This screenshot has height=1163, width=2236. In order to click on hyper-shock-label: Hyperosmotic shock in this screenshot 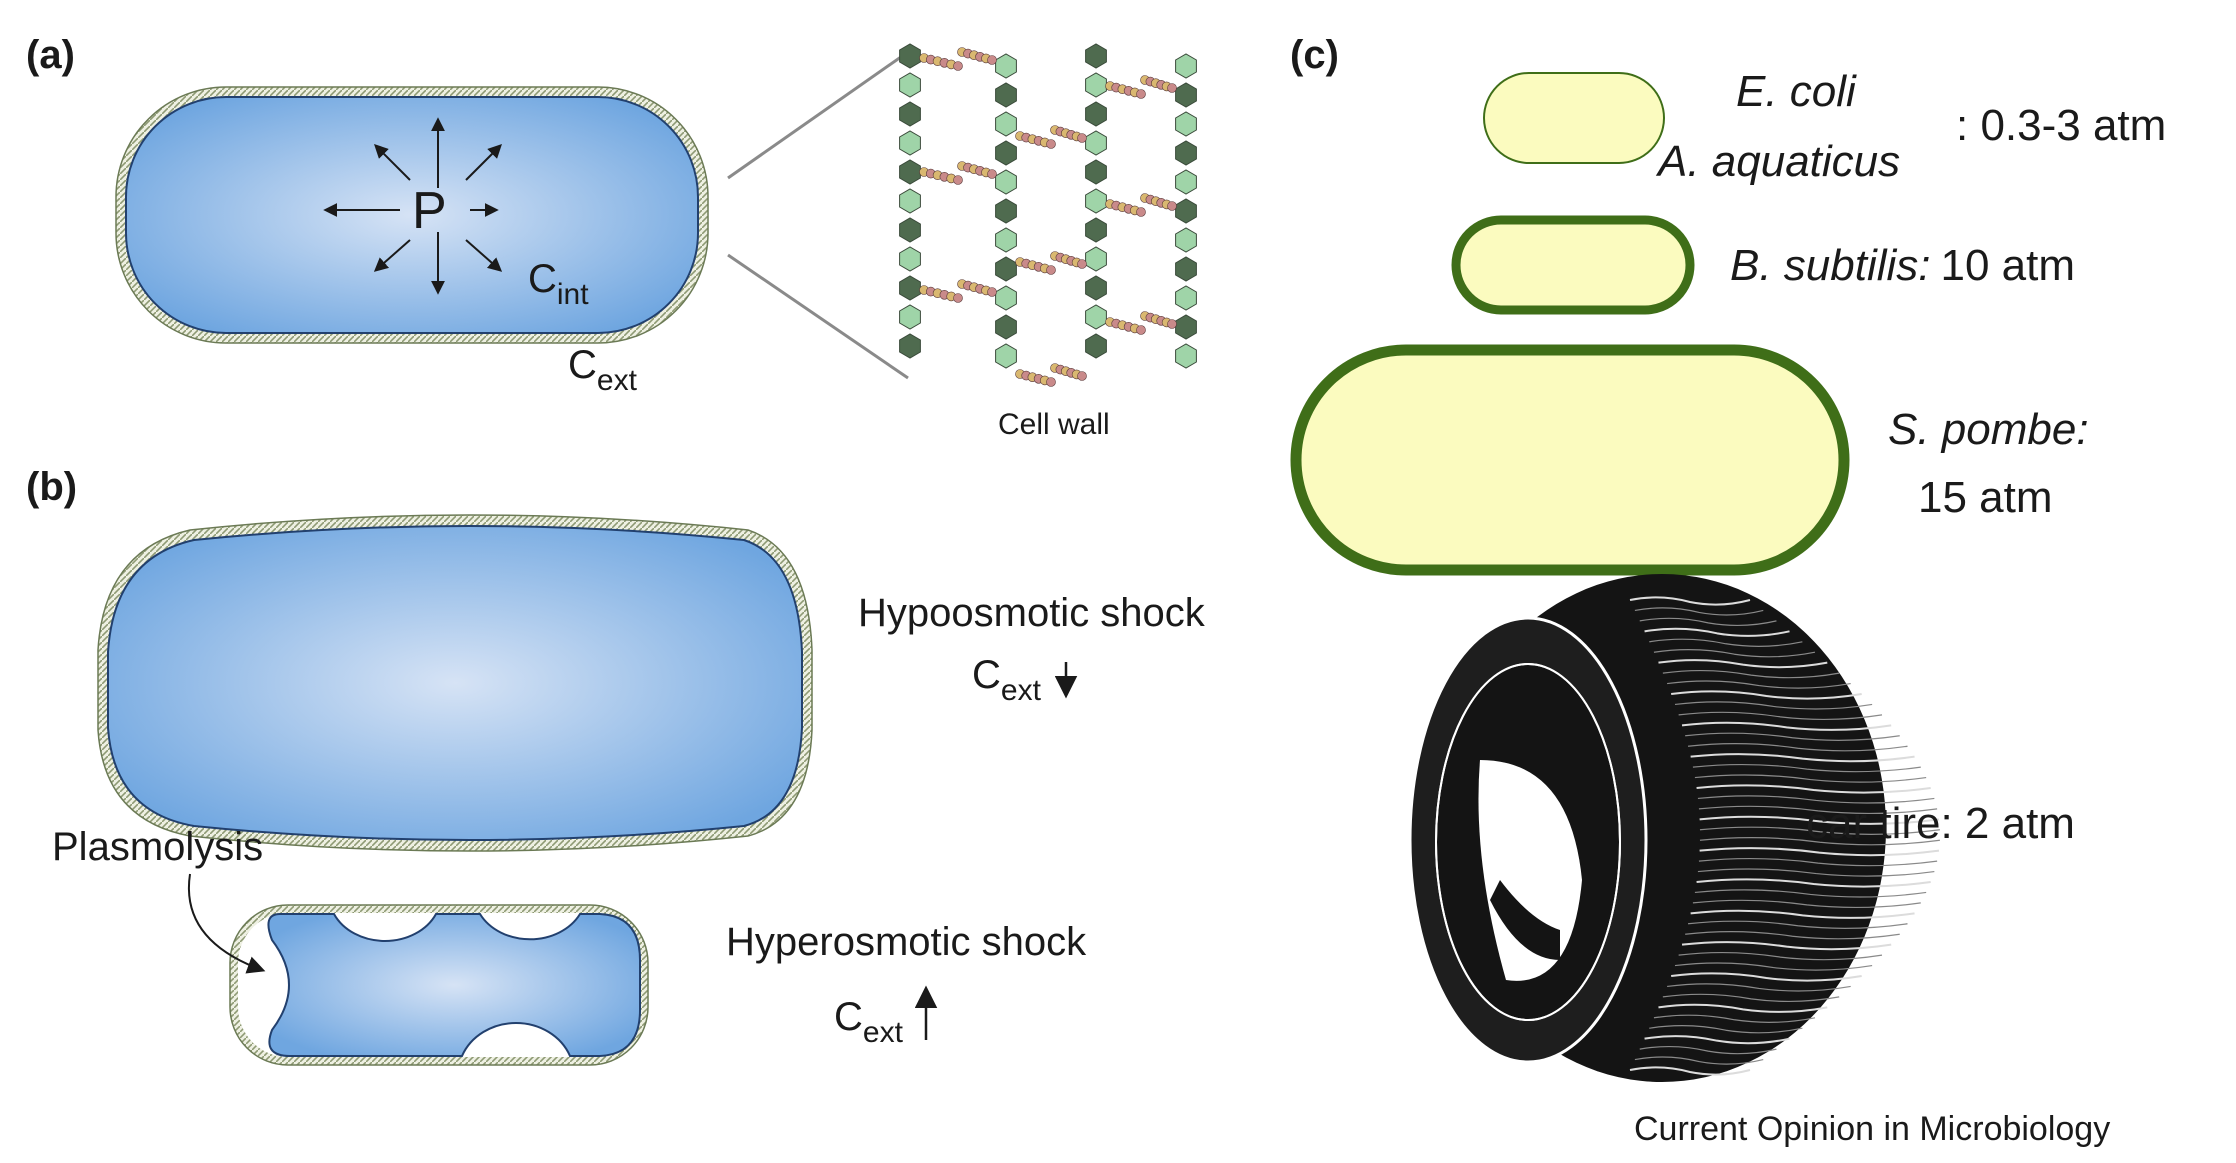, I will do `click(906, 942)`.